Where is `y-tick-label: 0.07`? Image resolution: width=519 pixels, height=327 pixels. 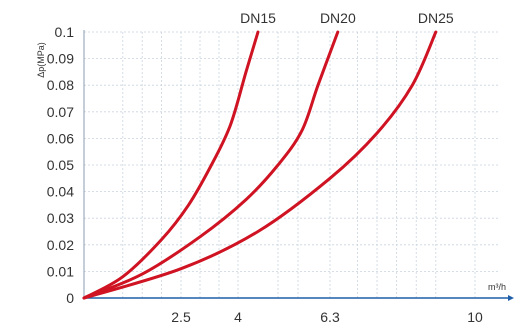 y-tick-label: 0.07 is located at coordinates (60, 112).